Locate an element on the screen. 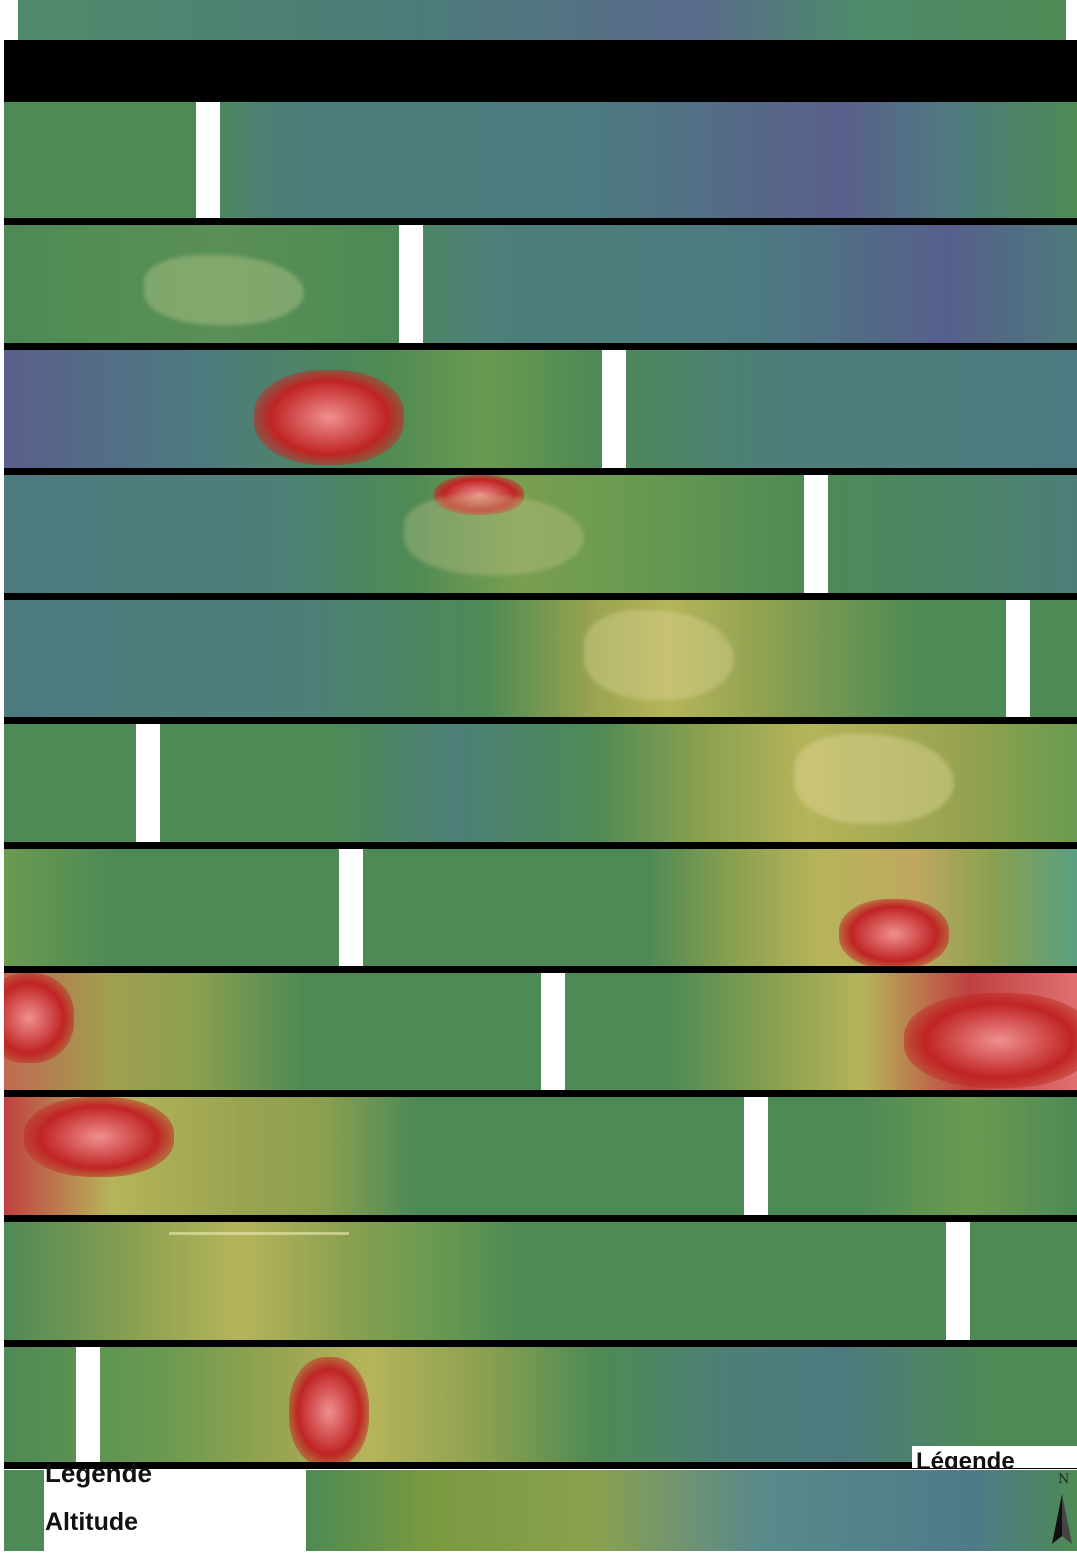 The height and width of the screenshot is (1553, 1077). north-label: N is located at coordinates (1064, 1479).